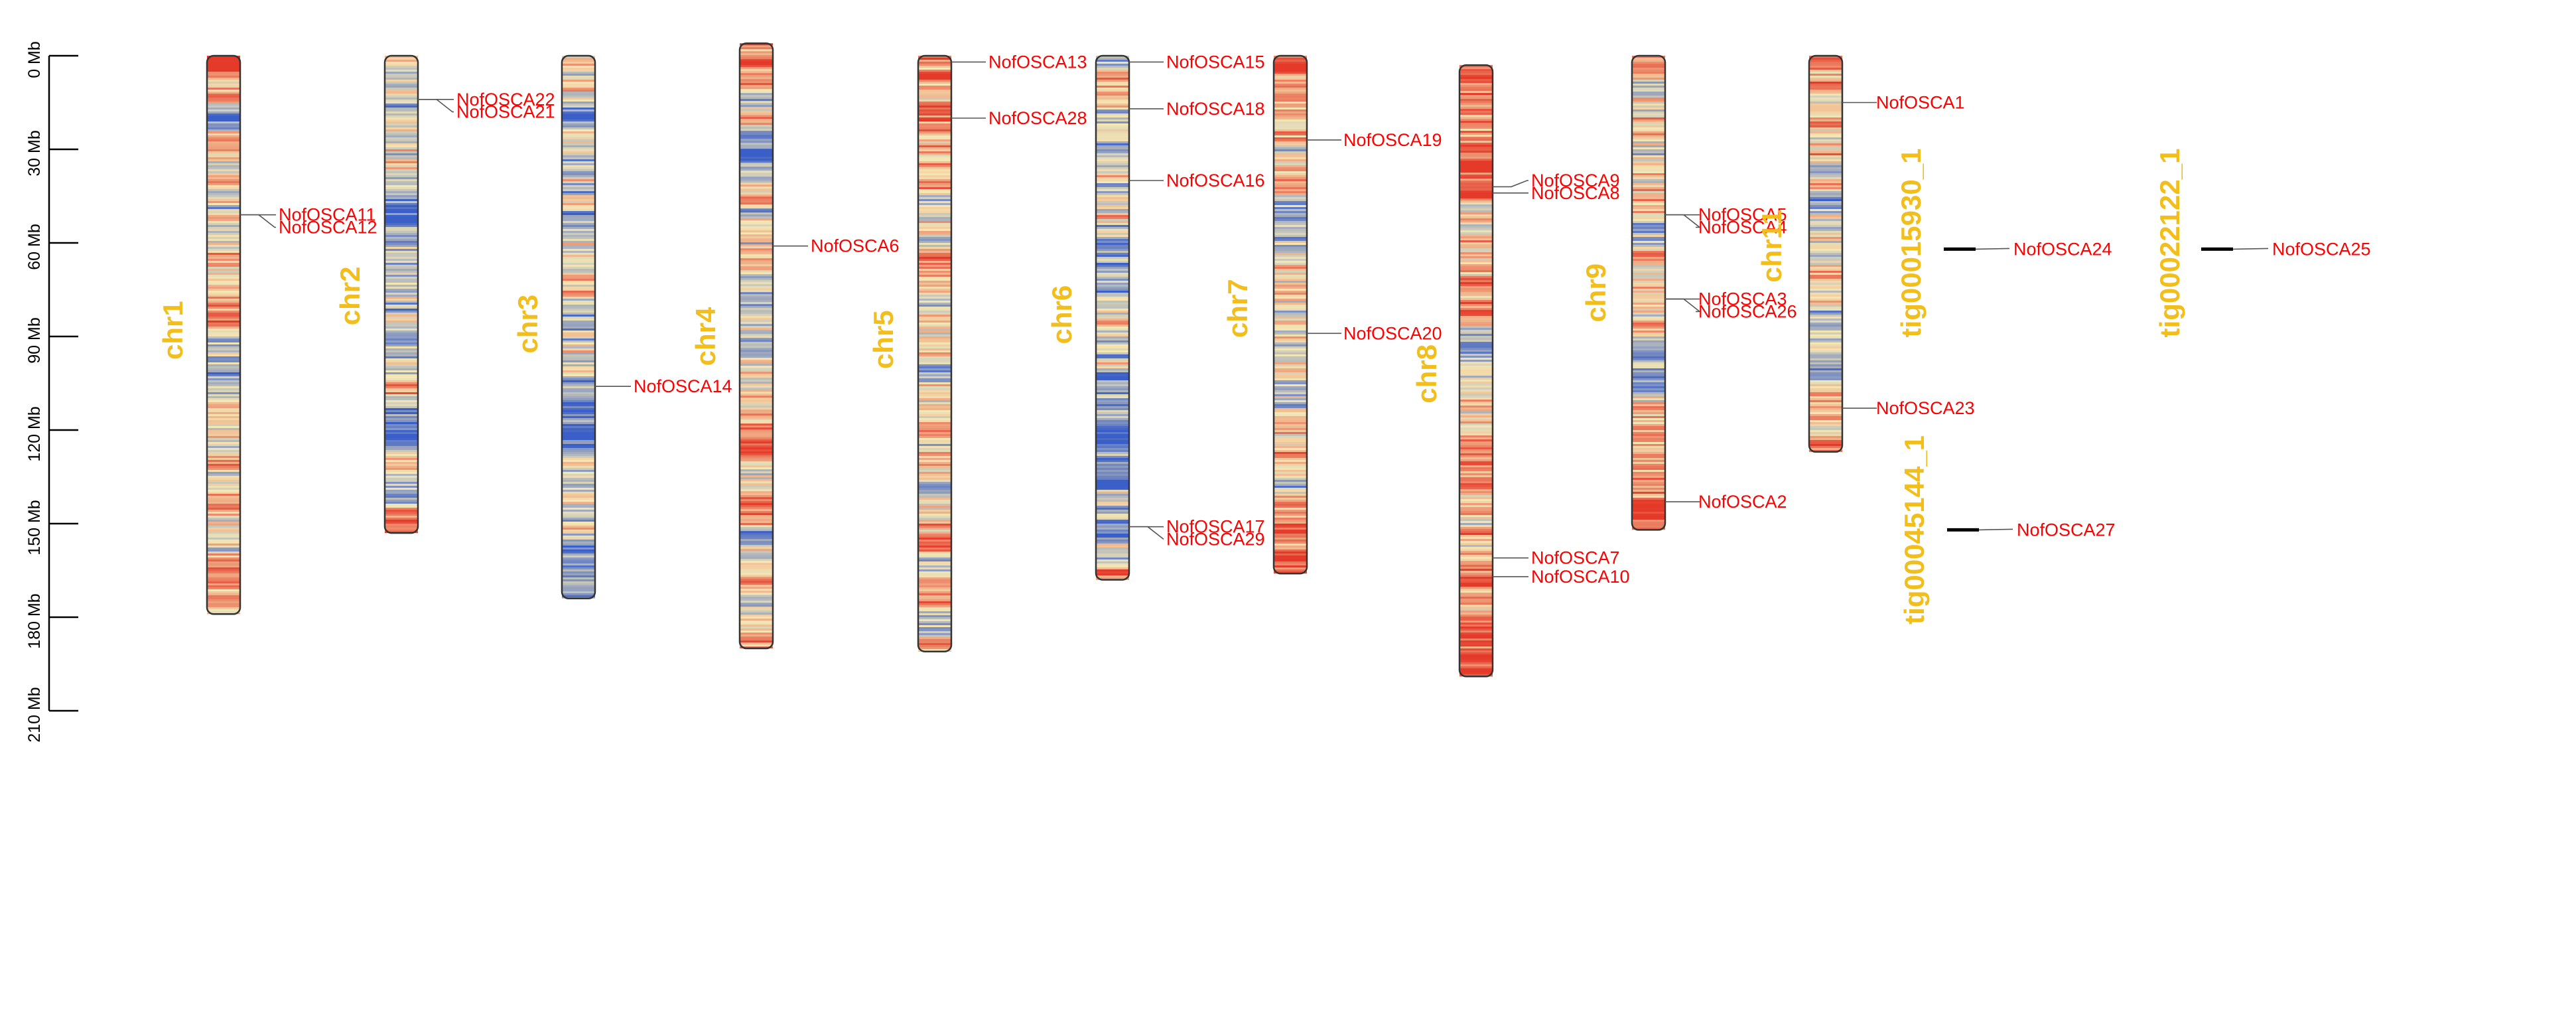  I want to click on scaffold-label: tig00015930_1, so click(1911, 243).